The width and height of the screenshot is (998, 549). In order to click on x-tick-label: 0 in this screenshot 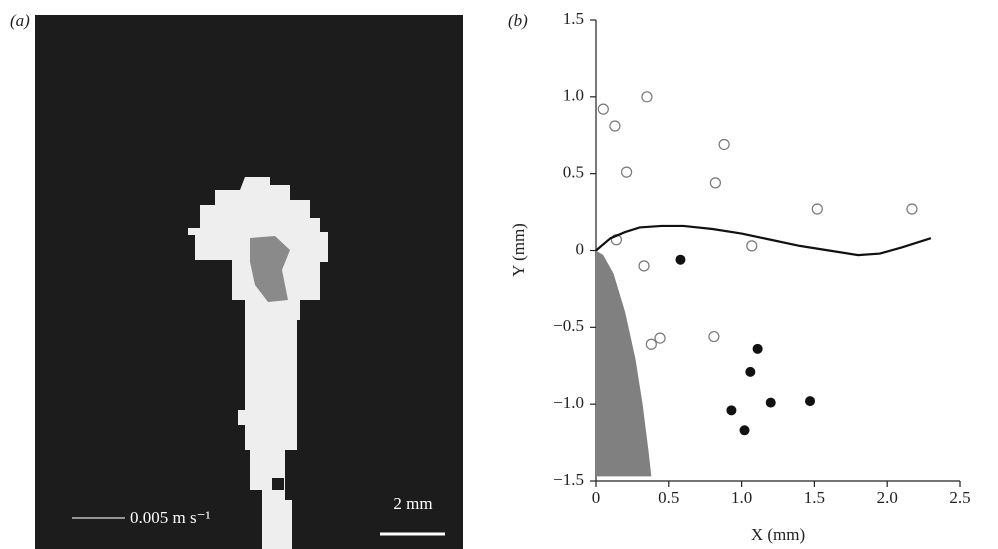, I will do `click(596, 497)`.